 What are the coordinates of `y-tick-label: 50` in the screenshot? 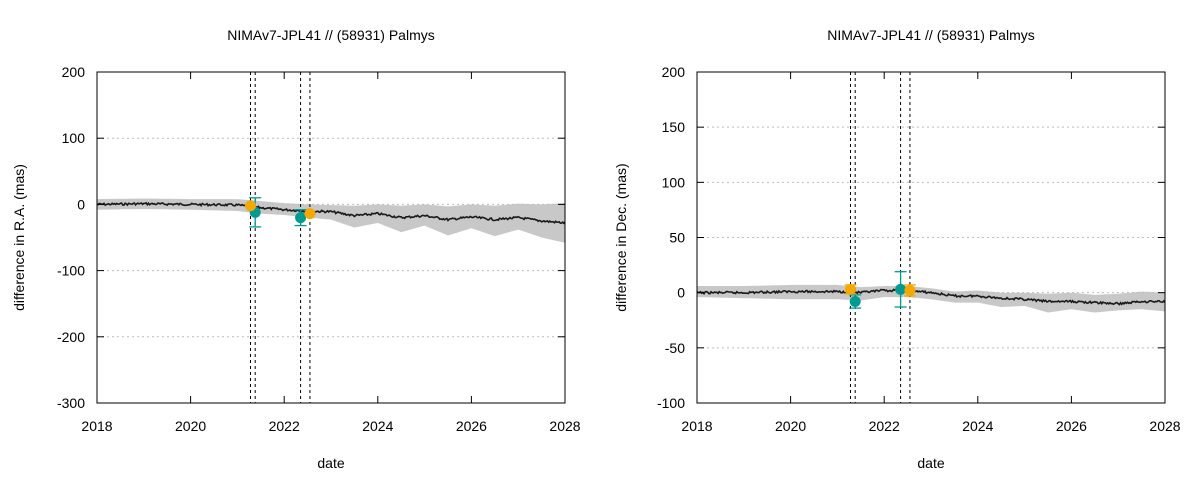 It's located at (677, 238).